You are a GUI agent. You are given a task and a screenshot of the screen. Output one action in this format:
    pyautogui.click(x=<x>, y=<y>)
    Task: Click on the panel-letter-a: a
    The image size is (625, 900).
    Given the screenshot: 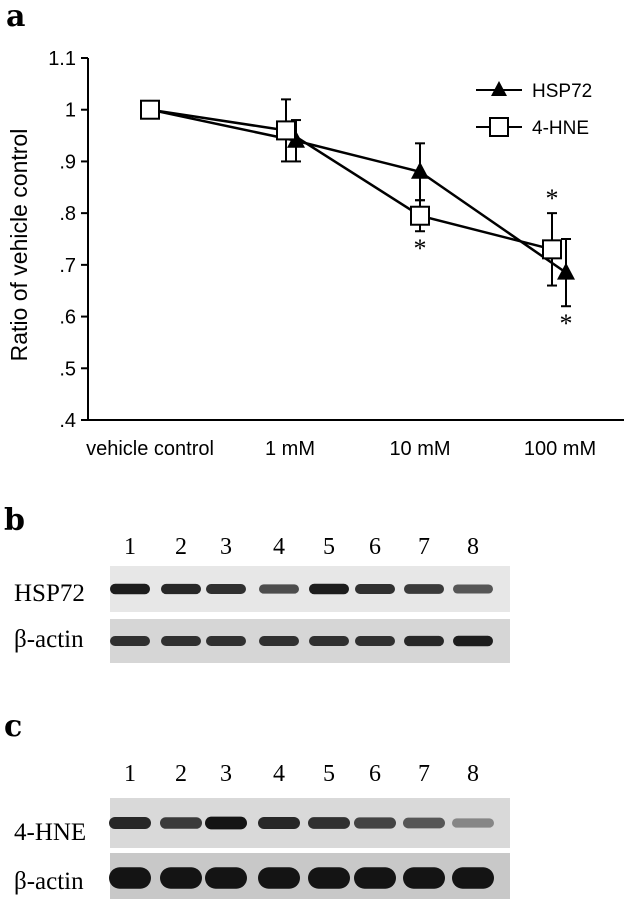 What is the action you would take?
    pyautogui.click(x=15, y=17)
    